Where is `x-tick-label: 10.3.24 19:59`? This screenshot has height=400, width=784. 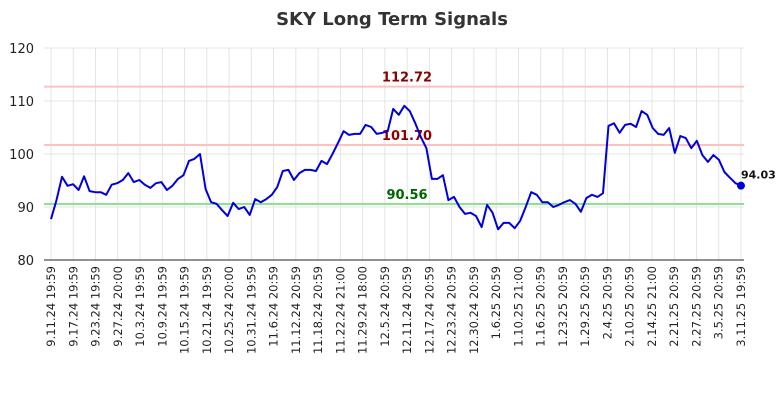 x-tick-label: 10.3.24 19:59 is located at coordinates (140, 306).